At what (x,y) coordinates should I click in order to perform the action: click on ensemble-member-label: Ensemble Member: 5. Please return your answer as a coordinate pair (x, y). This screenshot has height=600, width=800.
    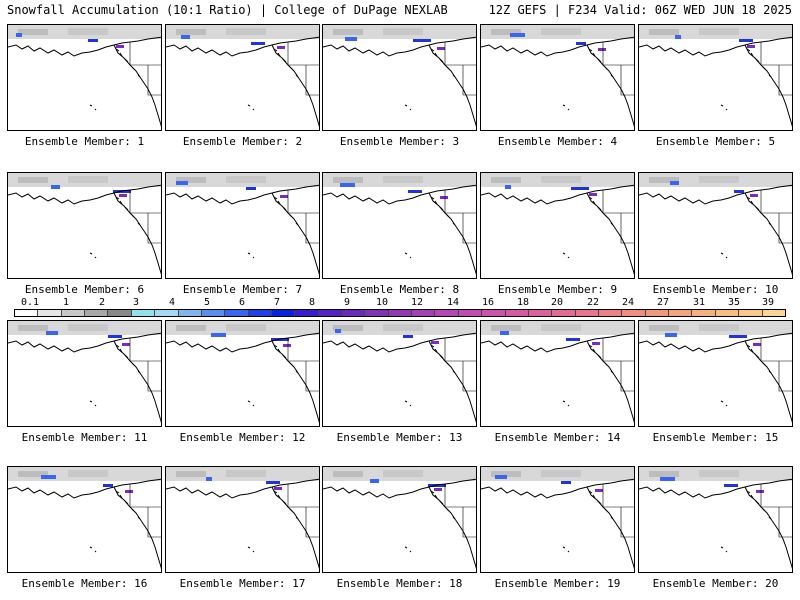
    Looking at the image, I should click on (715, 141).